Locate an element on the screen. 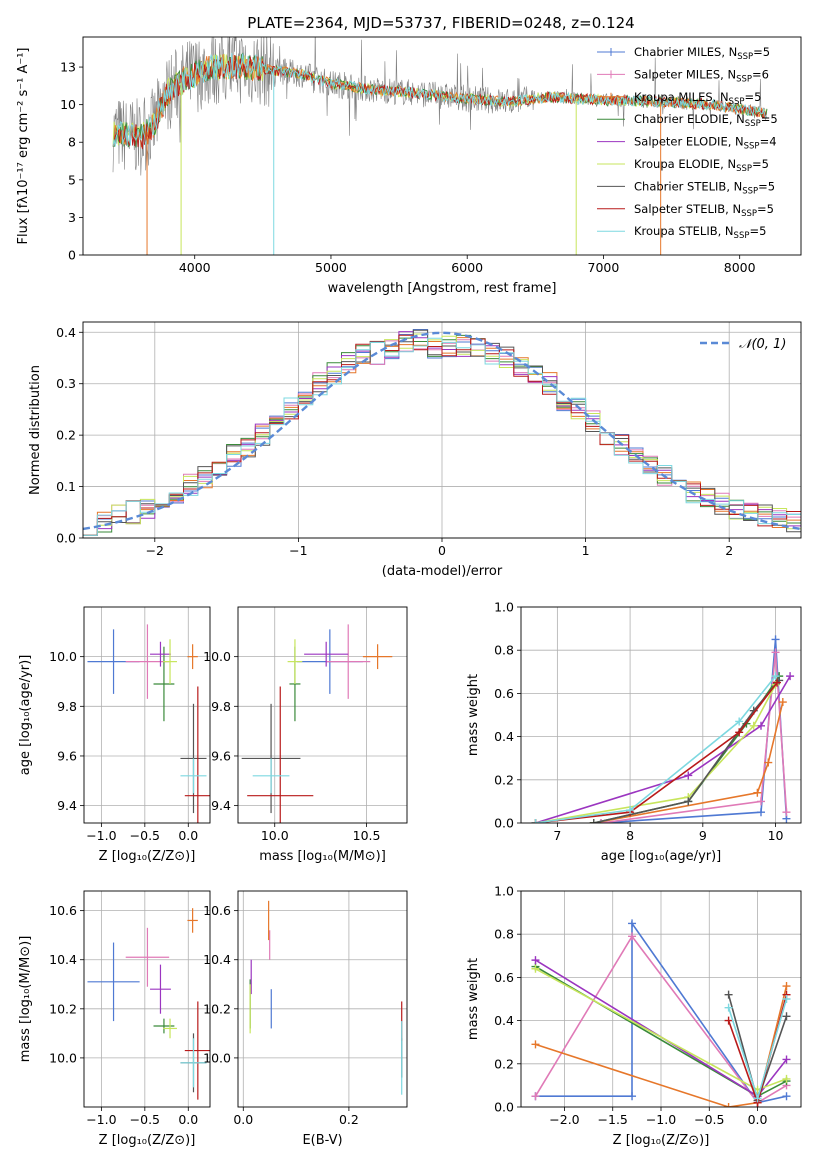  spectrum-ytick-label: 8 is located at coordinates (72, 142).